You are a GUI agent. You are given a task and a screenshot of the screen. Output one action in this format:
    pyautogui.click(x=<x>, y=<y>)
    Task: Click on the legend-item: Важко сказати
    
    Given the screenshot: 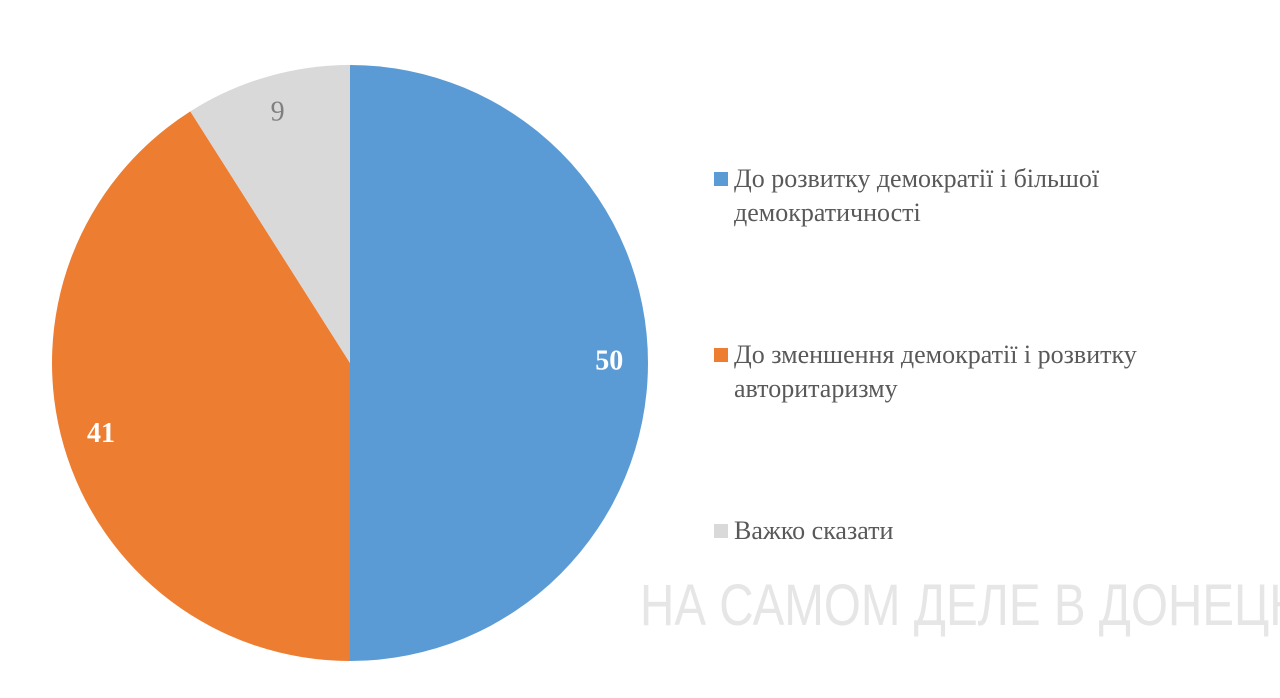 What is the action you would take?
    pyautogui.click(x=803, y=531)
    